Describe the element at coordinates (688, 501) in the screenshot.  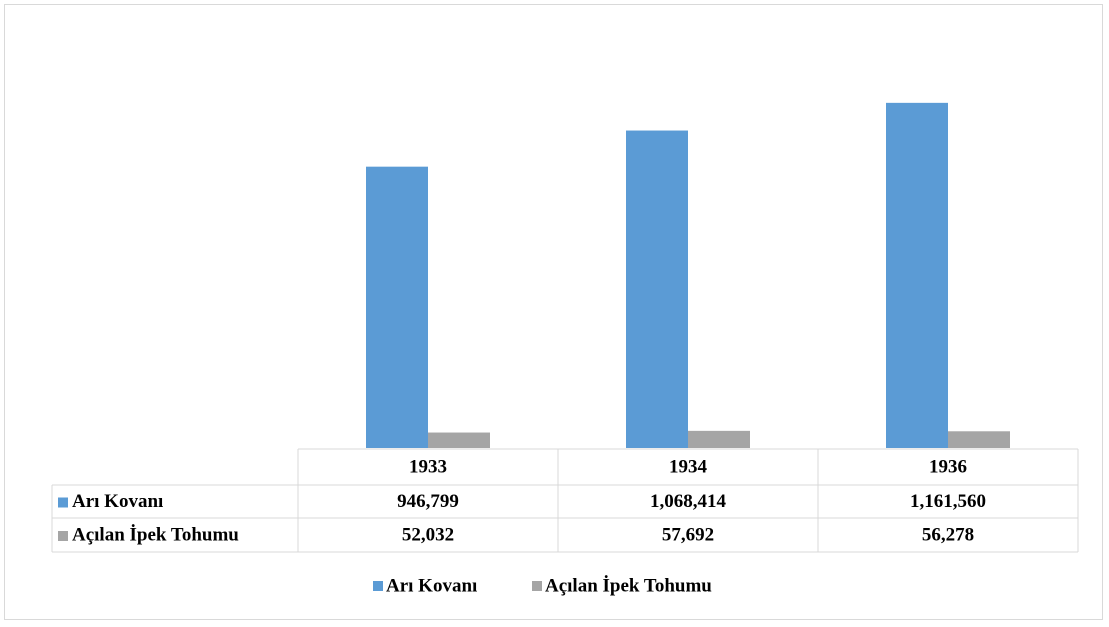
I see `data-label: 1,068,414` at that location.